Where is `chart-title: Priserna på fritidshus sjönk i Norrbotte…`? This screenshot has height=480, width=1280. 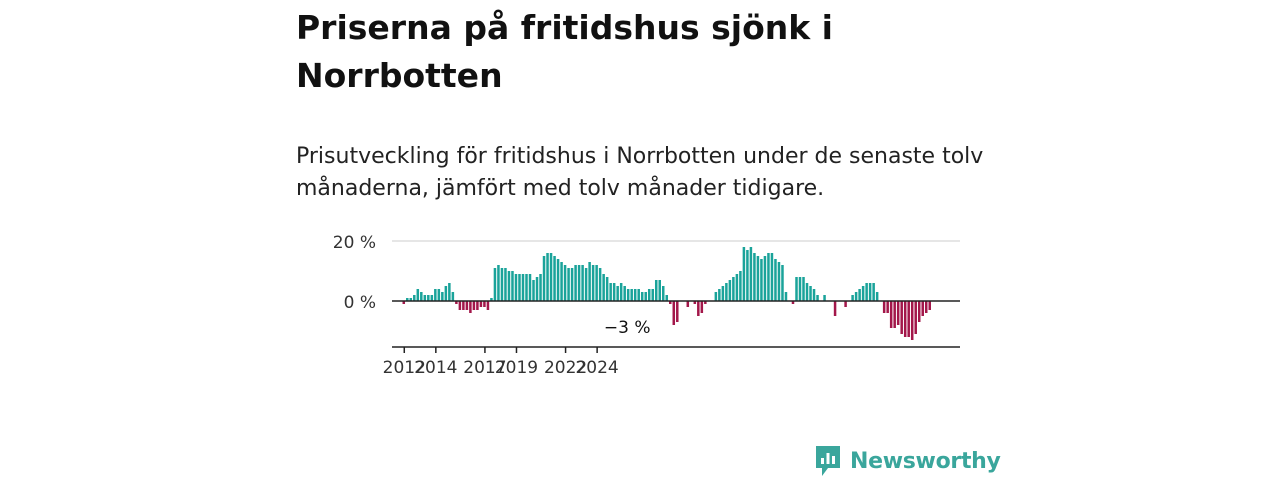 chart-title: Priserna på fritidshus sjönk i Norrbotte… is located at coordinates (564, 51).